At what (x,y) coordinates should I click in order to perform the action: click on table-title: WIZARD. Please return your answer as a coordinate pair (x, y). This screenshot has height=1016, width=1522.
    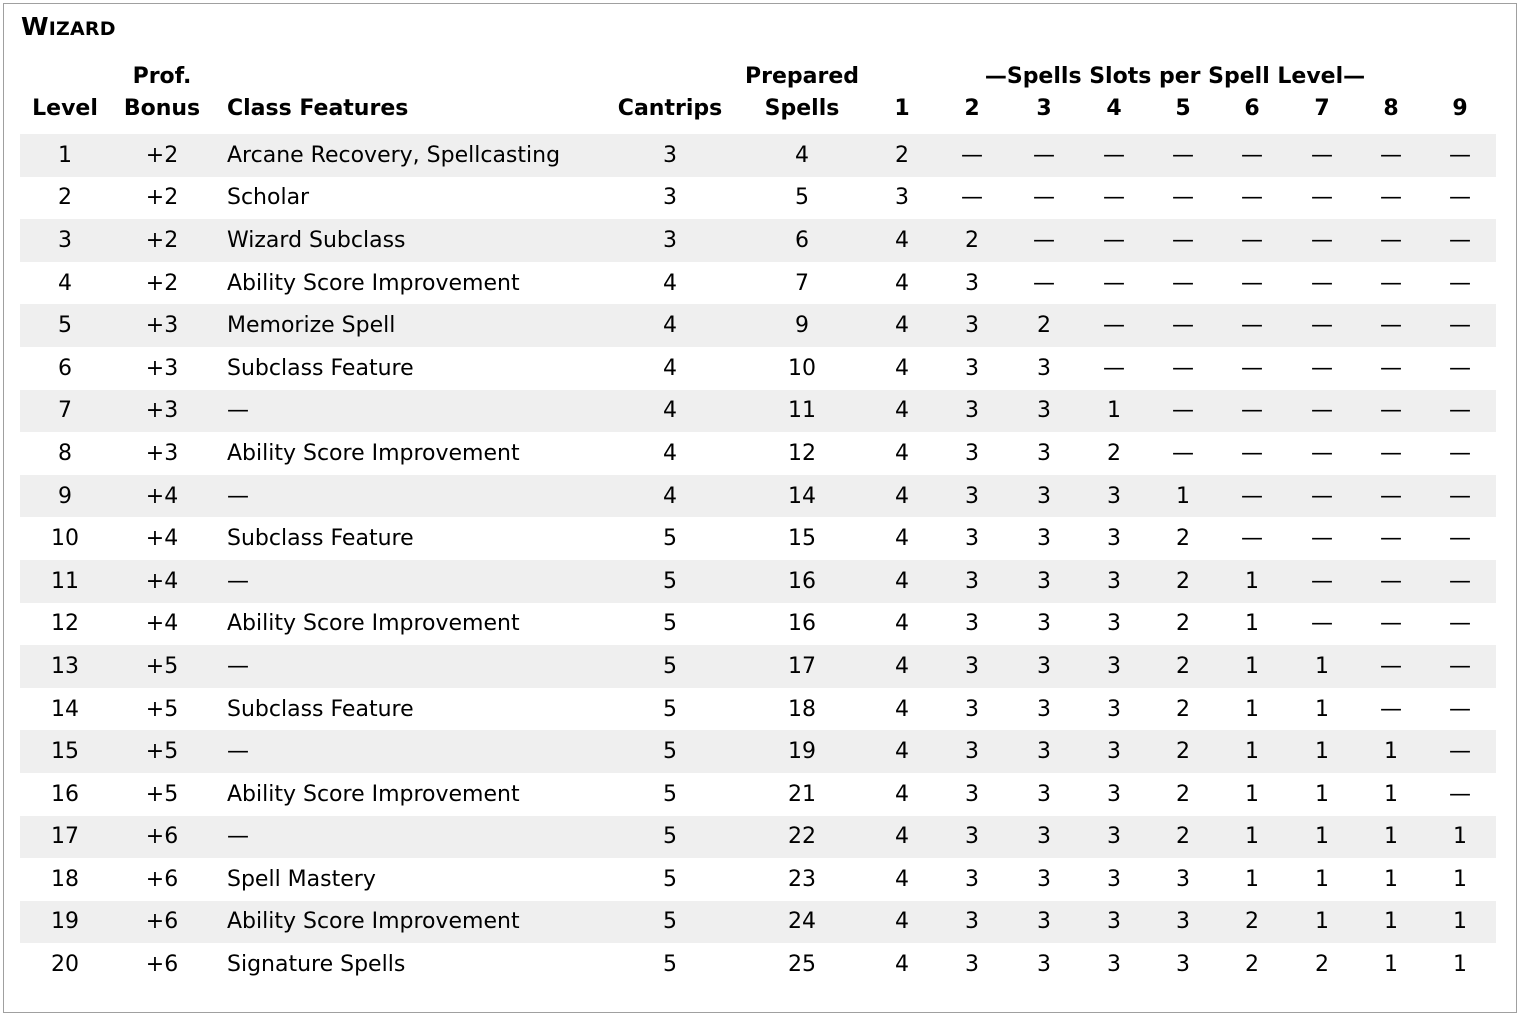
    Looking at the image, I should click on (68, 26).